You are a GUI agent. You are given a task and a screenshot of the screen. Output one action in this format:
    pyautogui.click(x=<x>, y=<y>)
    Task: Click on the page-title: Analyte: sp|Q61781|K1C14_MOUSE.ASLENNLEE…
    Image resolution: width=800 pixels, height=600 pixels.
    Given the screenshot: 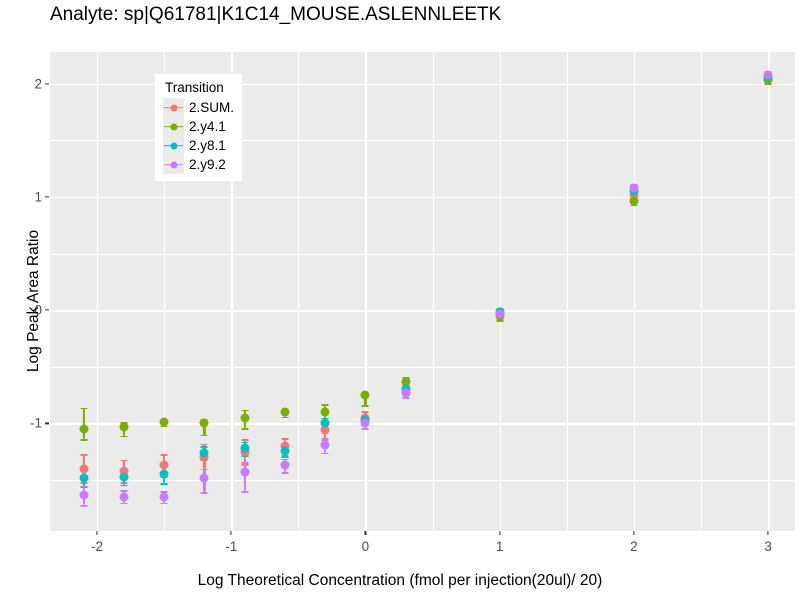 What is the action you would take?
    pyautogui.click(x=276, y=14)
    